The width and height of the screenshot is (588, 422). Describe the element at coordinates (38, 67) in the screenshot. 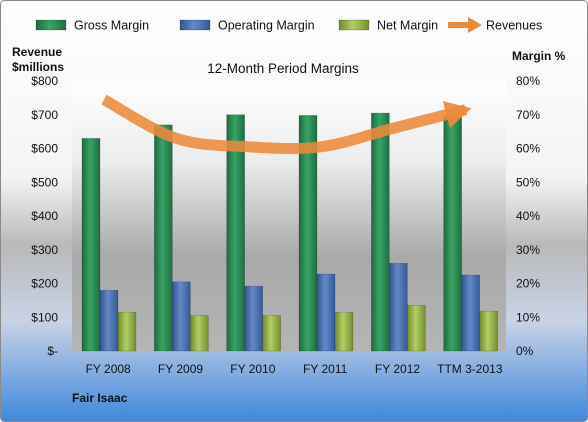

I see `y-left-label-line2: $millions` at that location.